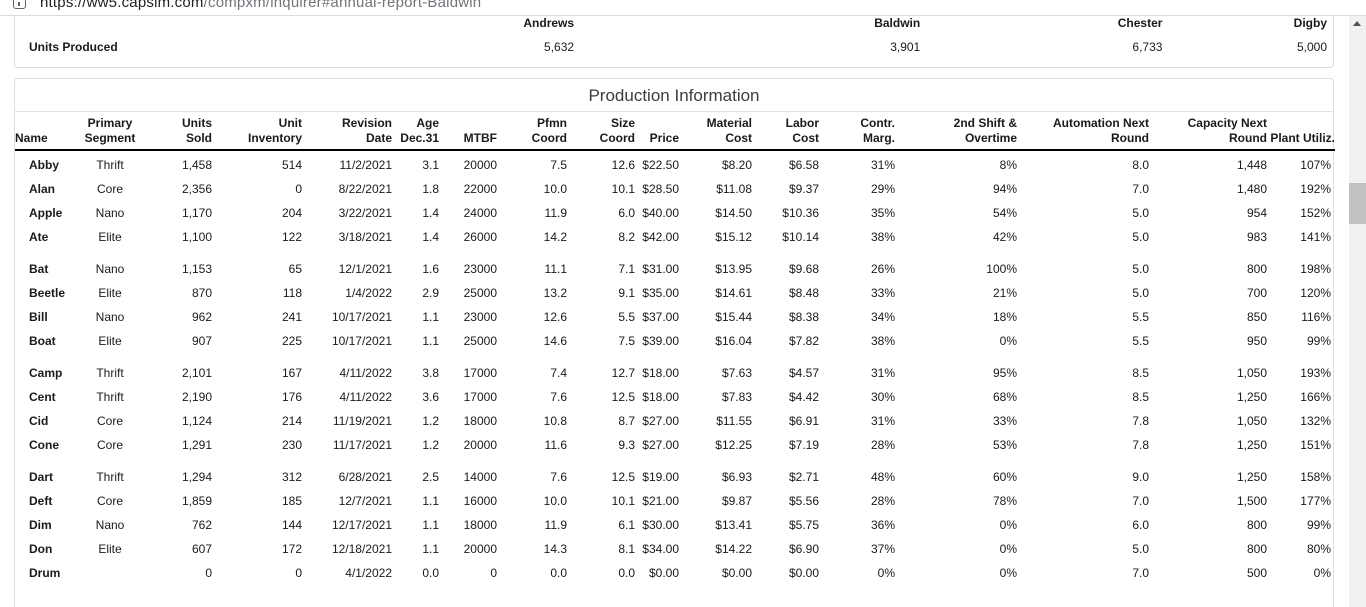  Describe the element at coordinates (368, 573) in the screenshot. I see `product-cell: 4/1/2022` at that location.